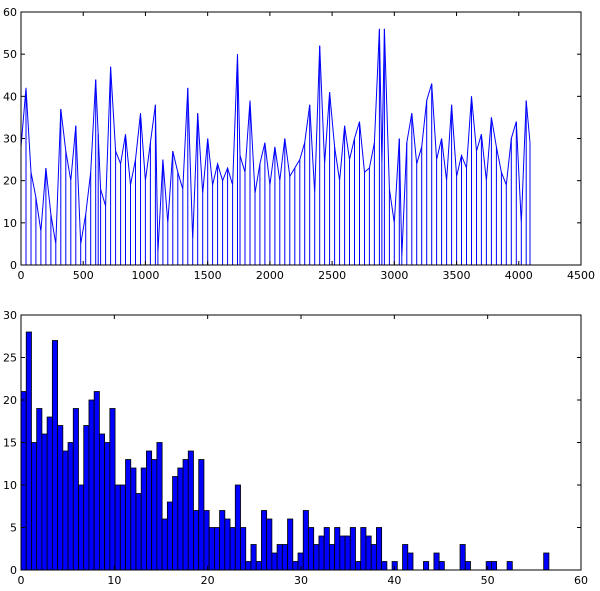 Image resolution: width=600 pixels, height=591 pixels. I want to click on top-x-tick-label: 500, so click(83, 275).